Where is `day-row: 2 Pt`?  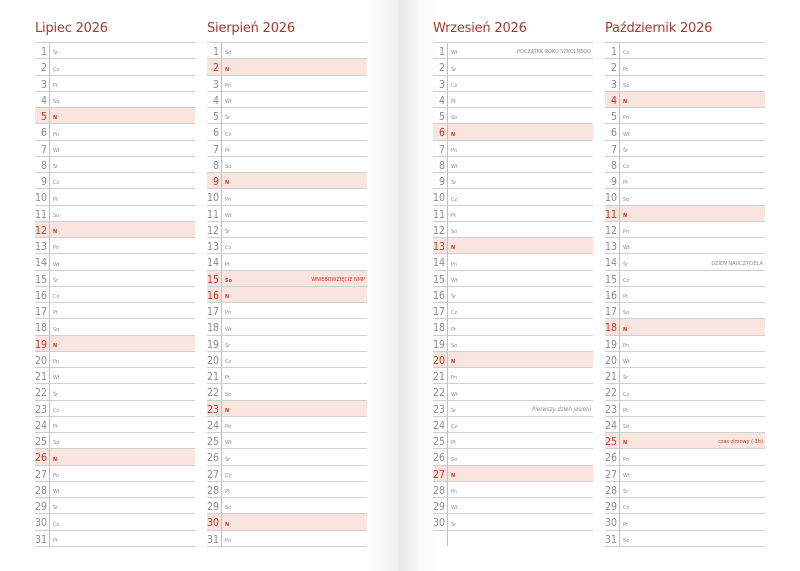
day-row: 2 Pt is located at coordinates (685, 67).